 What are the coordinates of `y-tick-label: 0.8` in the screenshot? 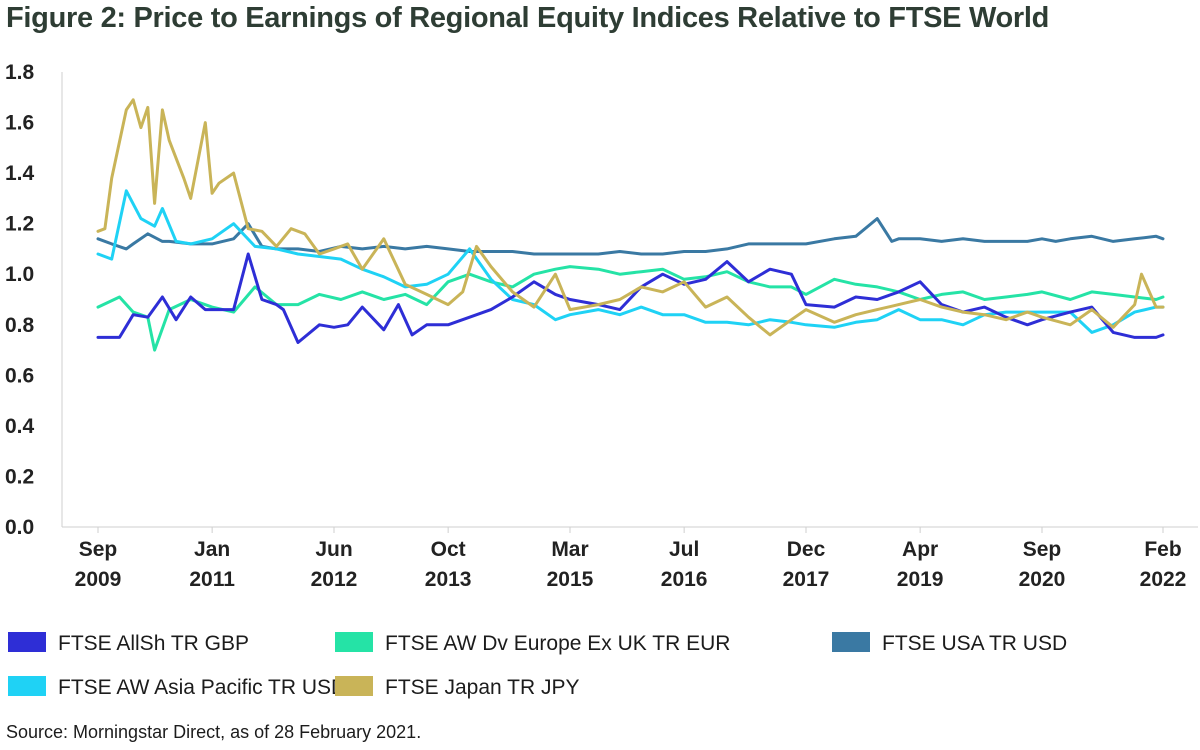 It's located at (20, 325).